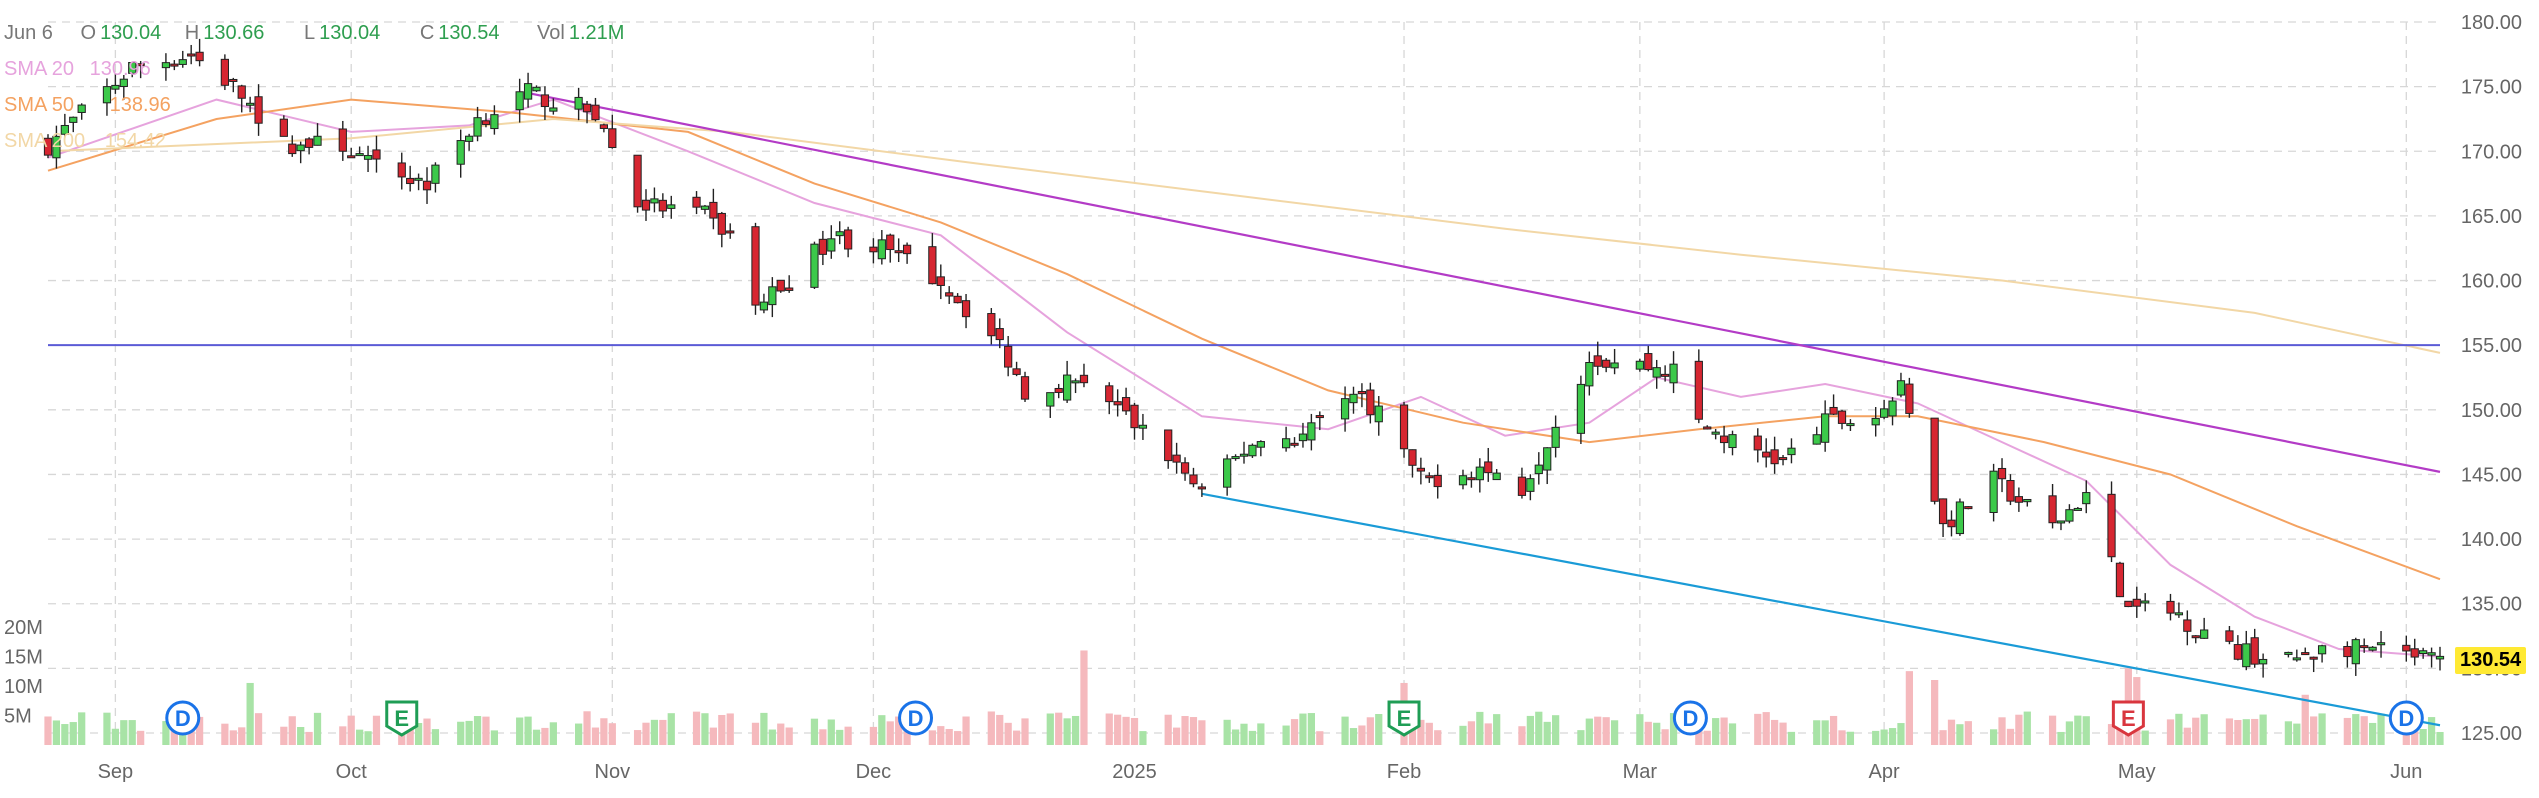 The width and height of the screenshot is (2539, 798). I want to click on lower-trendline, so click(1821, 609).